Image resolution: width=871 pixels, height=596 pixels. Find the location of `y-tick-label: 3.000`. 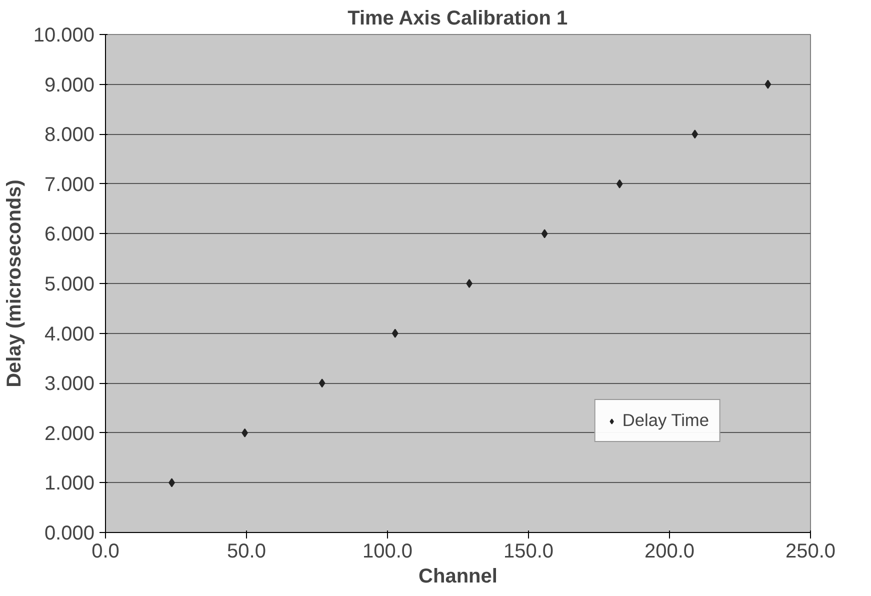

y-tick-label: 3.000 is located at coordinates (69, 384).